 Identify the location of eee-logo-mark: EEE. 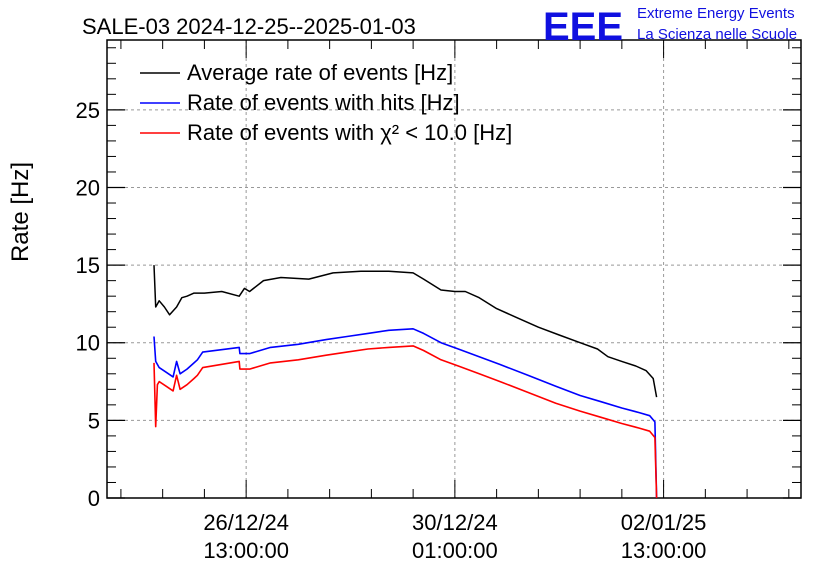
(583, 27).